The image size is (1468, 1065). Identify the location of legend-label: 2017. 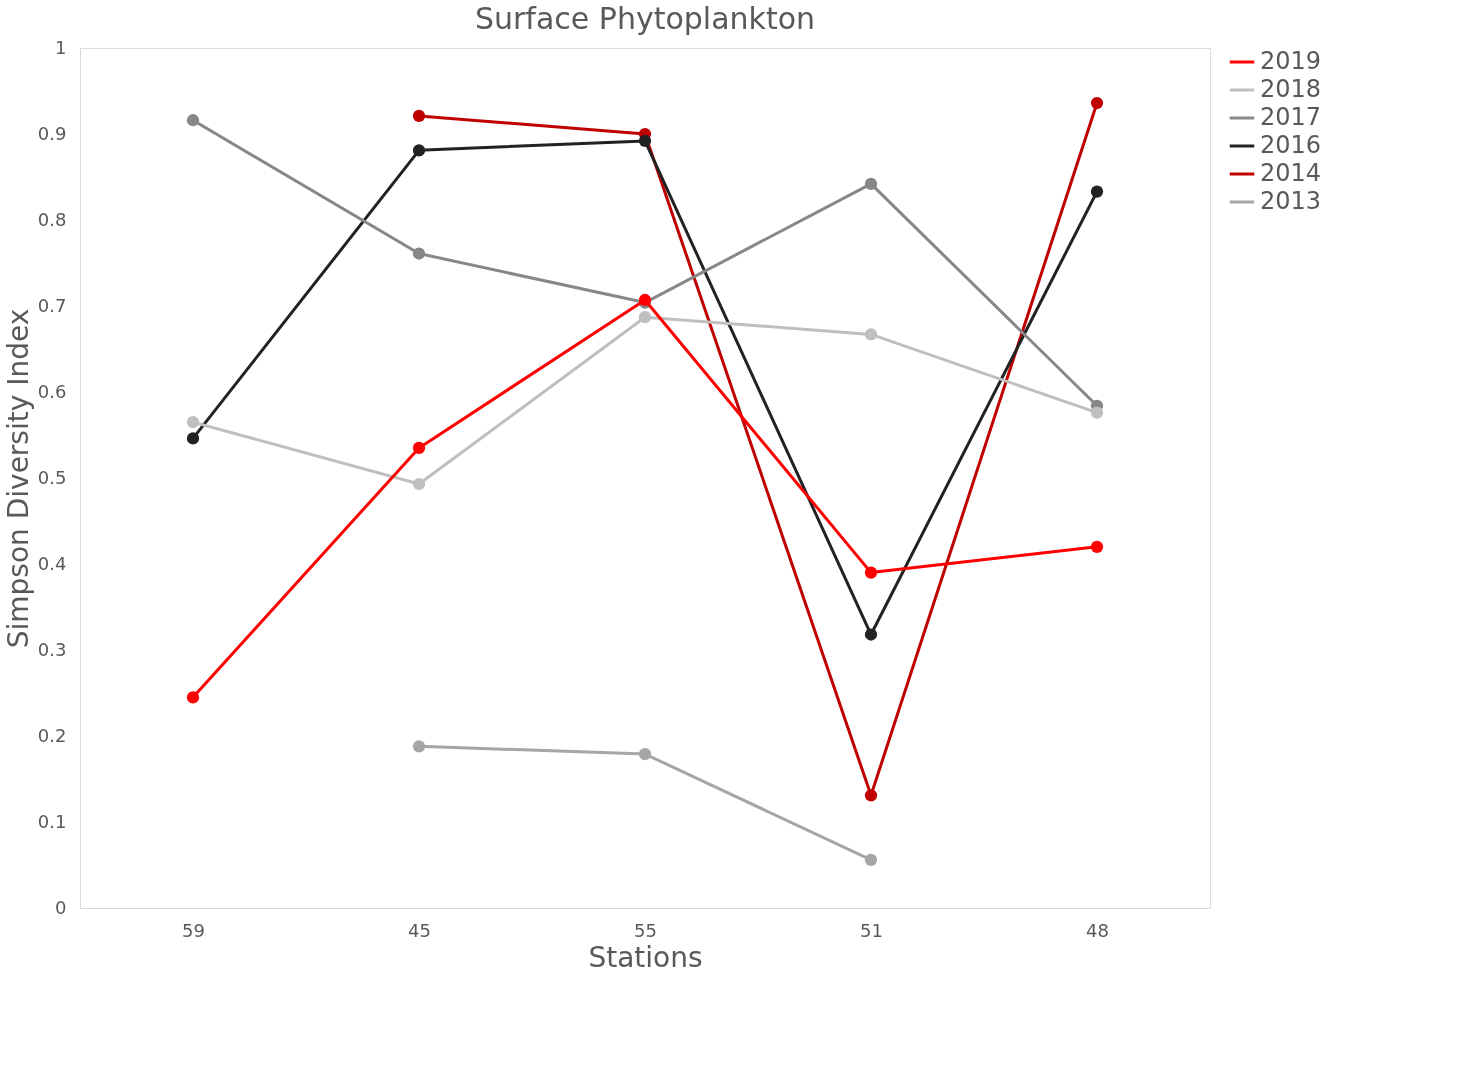
(1291, 117).